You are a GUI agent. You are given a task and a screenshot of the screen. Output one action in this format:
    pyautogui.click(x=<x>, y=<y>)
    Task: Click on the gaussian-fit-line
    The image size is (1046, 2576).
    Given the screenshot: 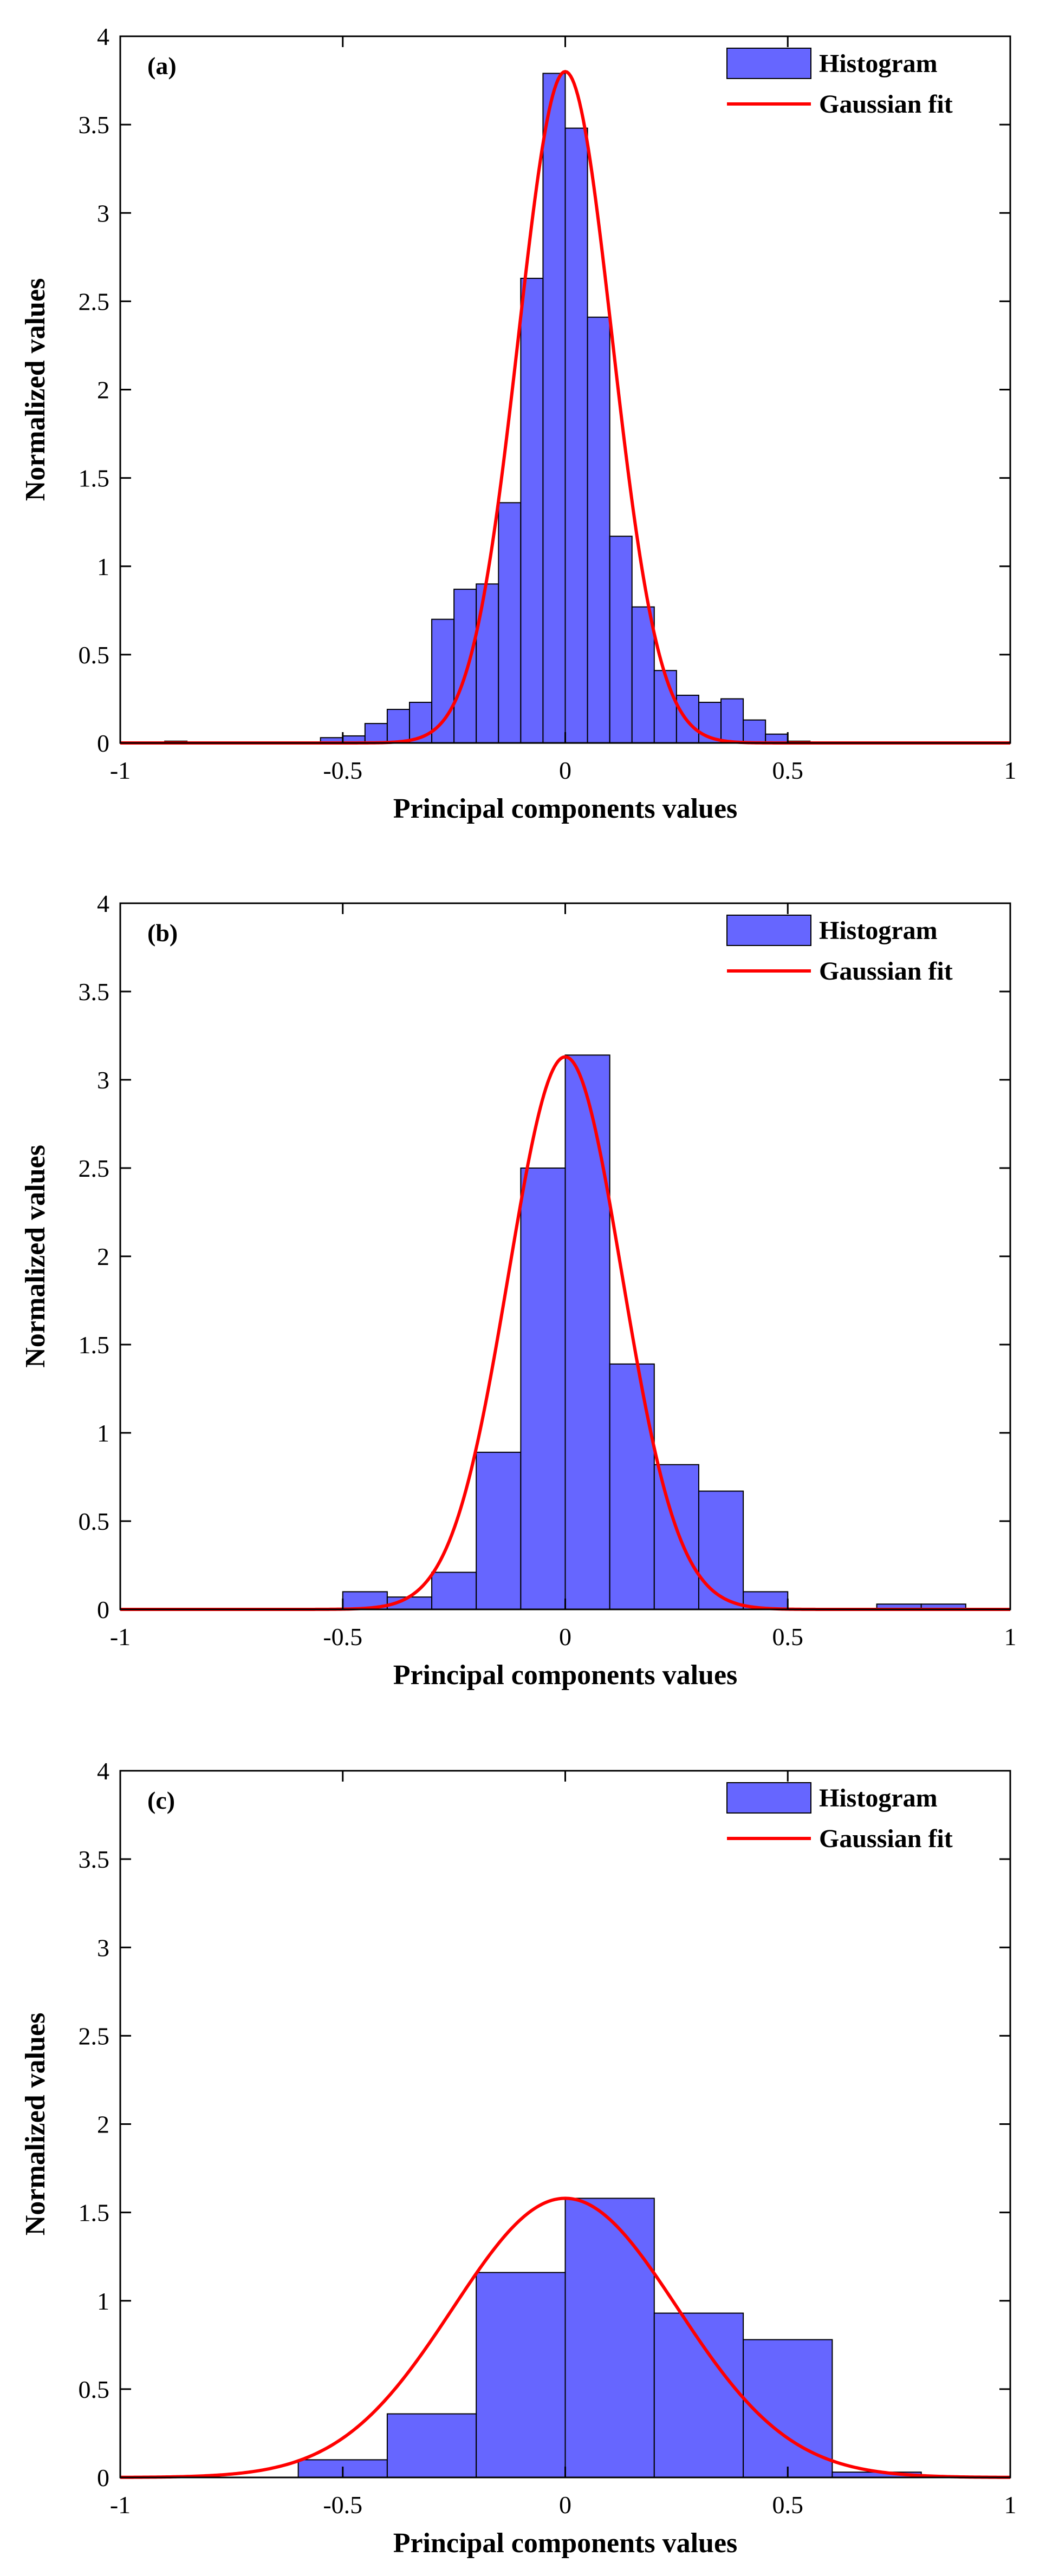 What is the action you would take?
    pyautogui.click(x=565, y=2337)
    